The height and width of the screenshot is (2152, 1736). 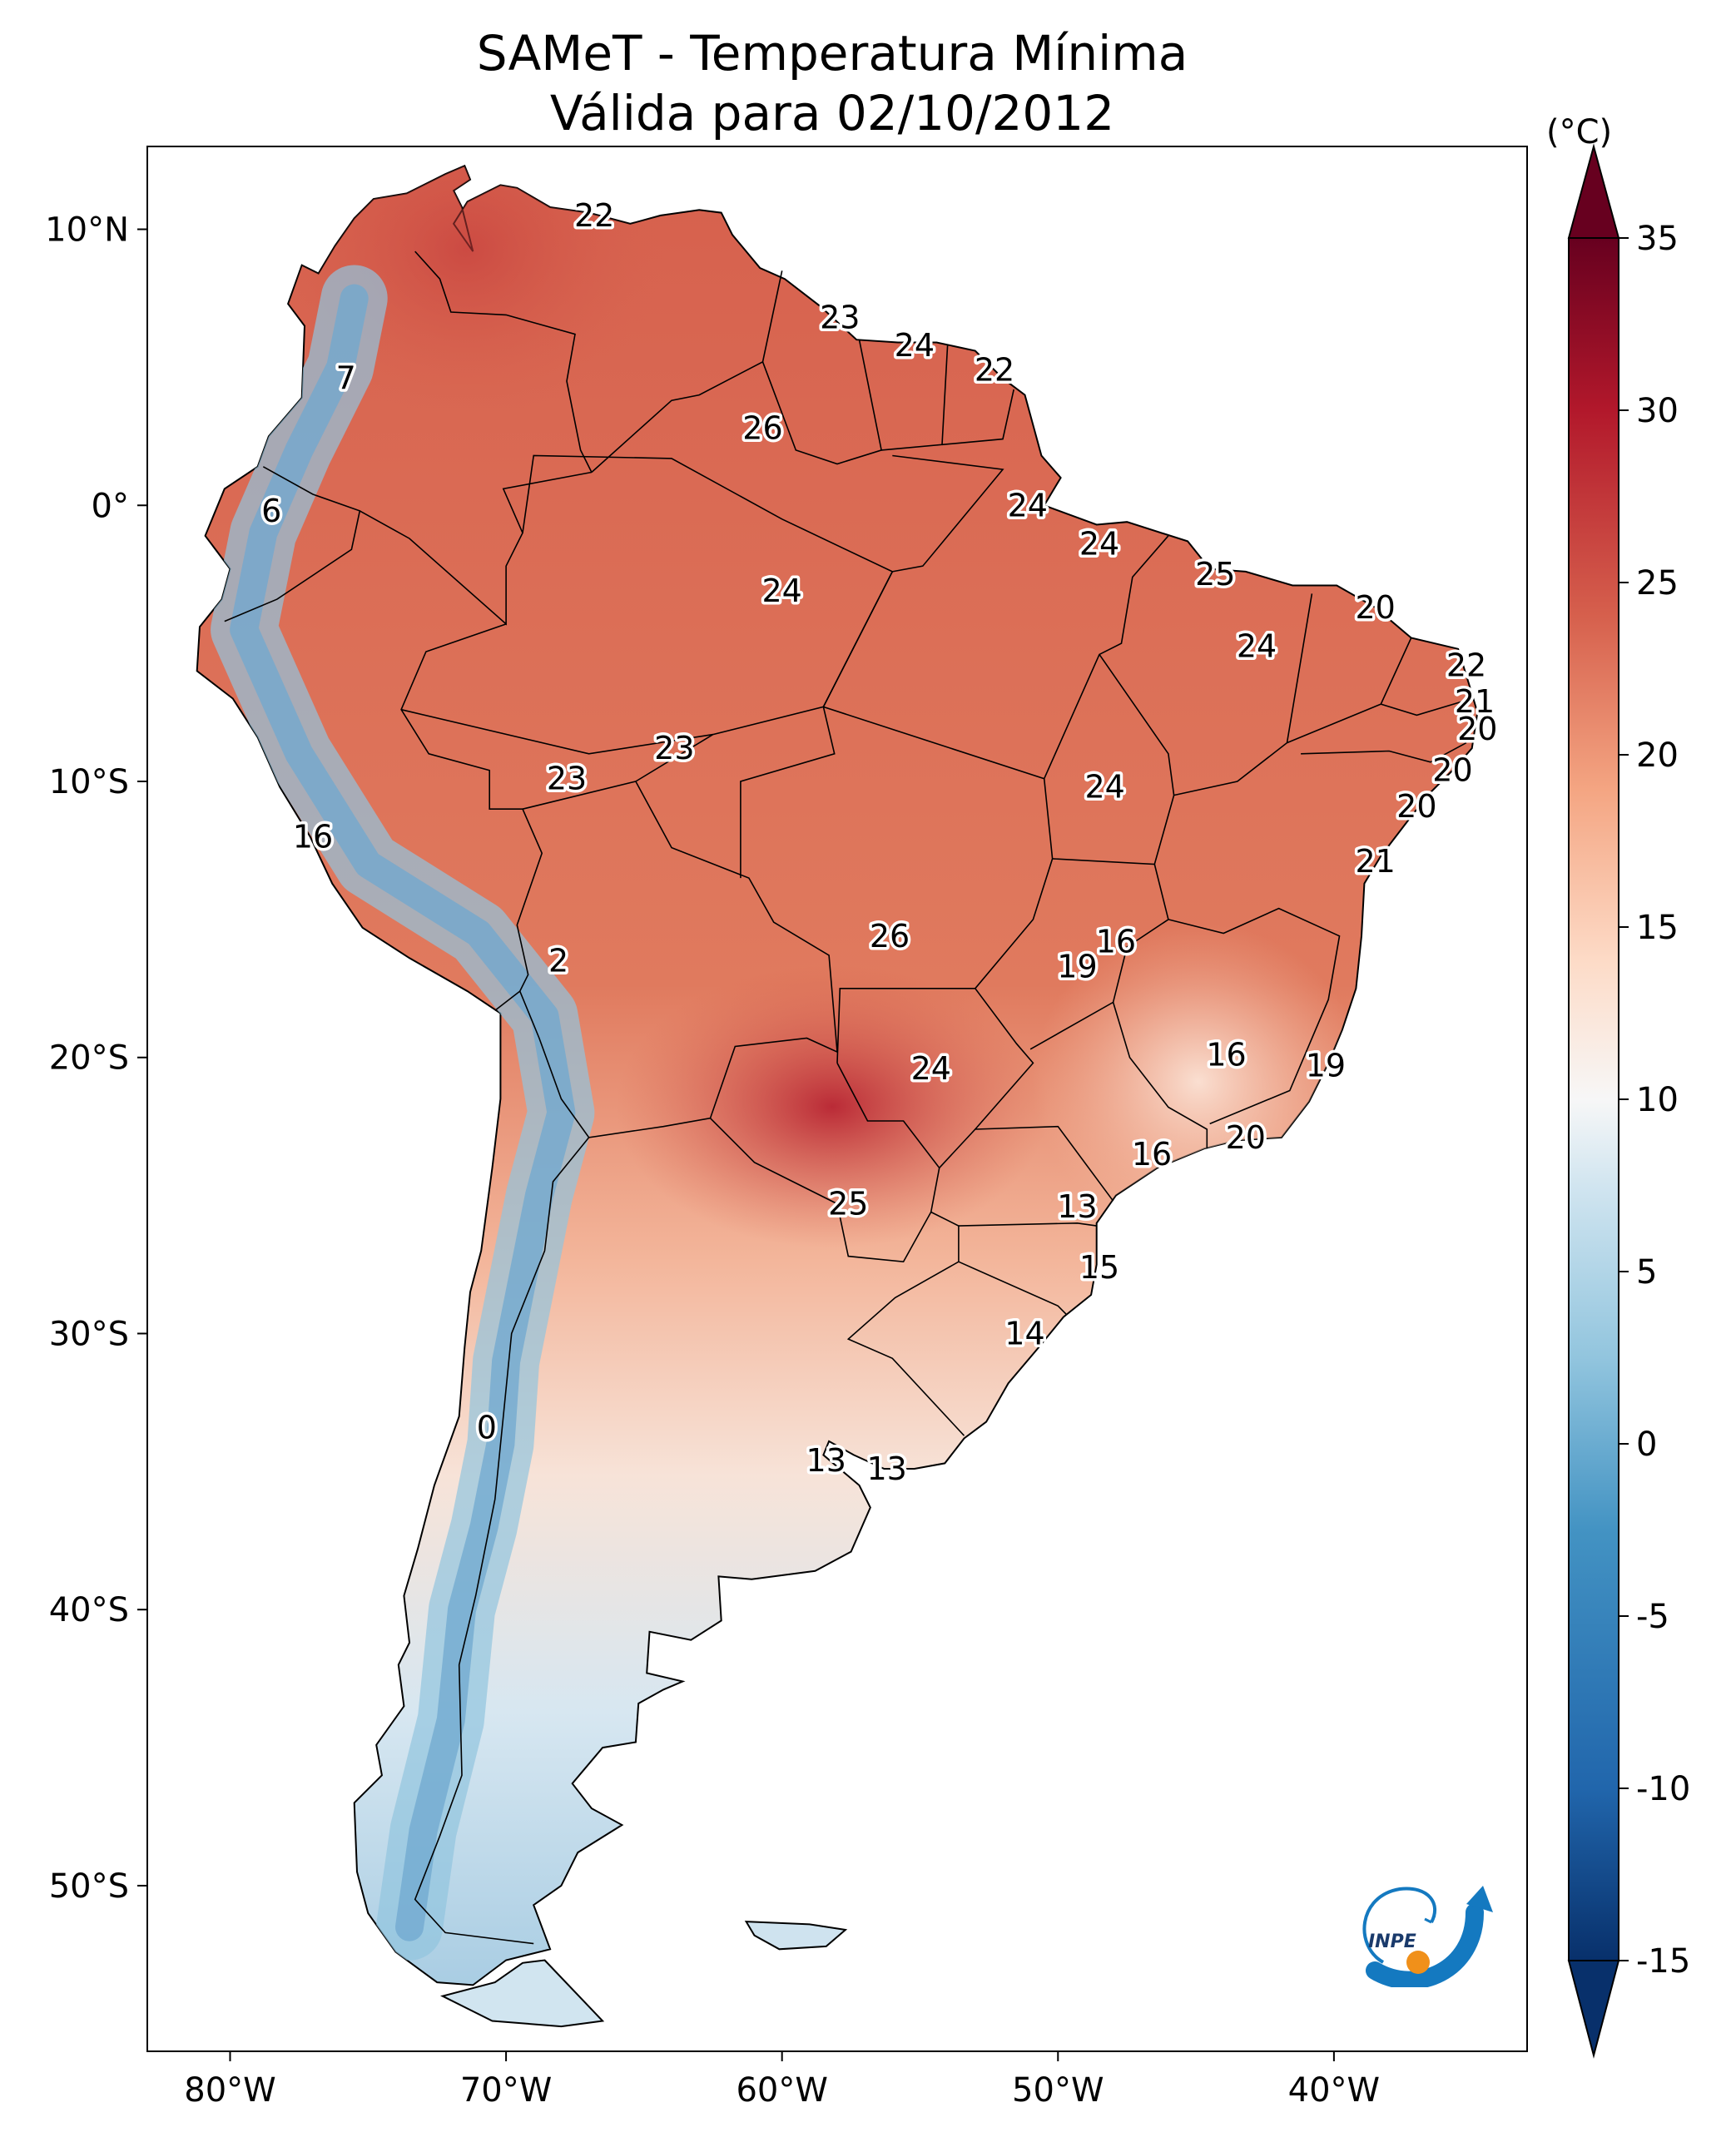 I want to click on colorbar-tick-label: -10, so click(x=1663, y=1789).